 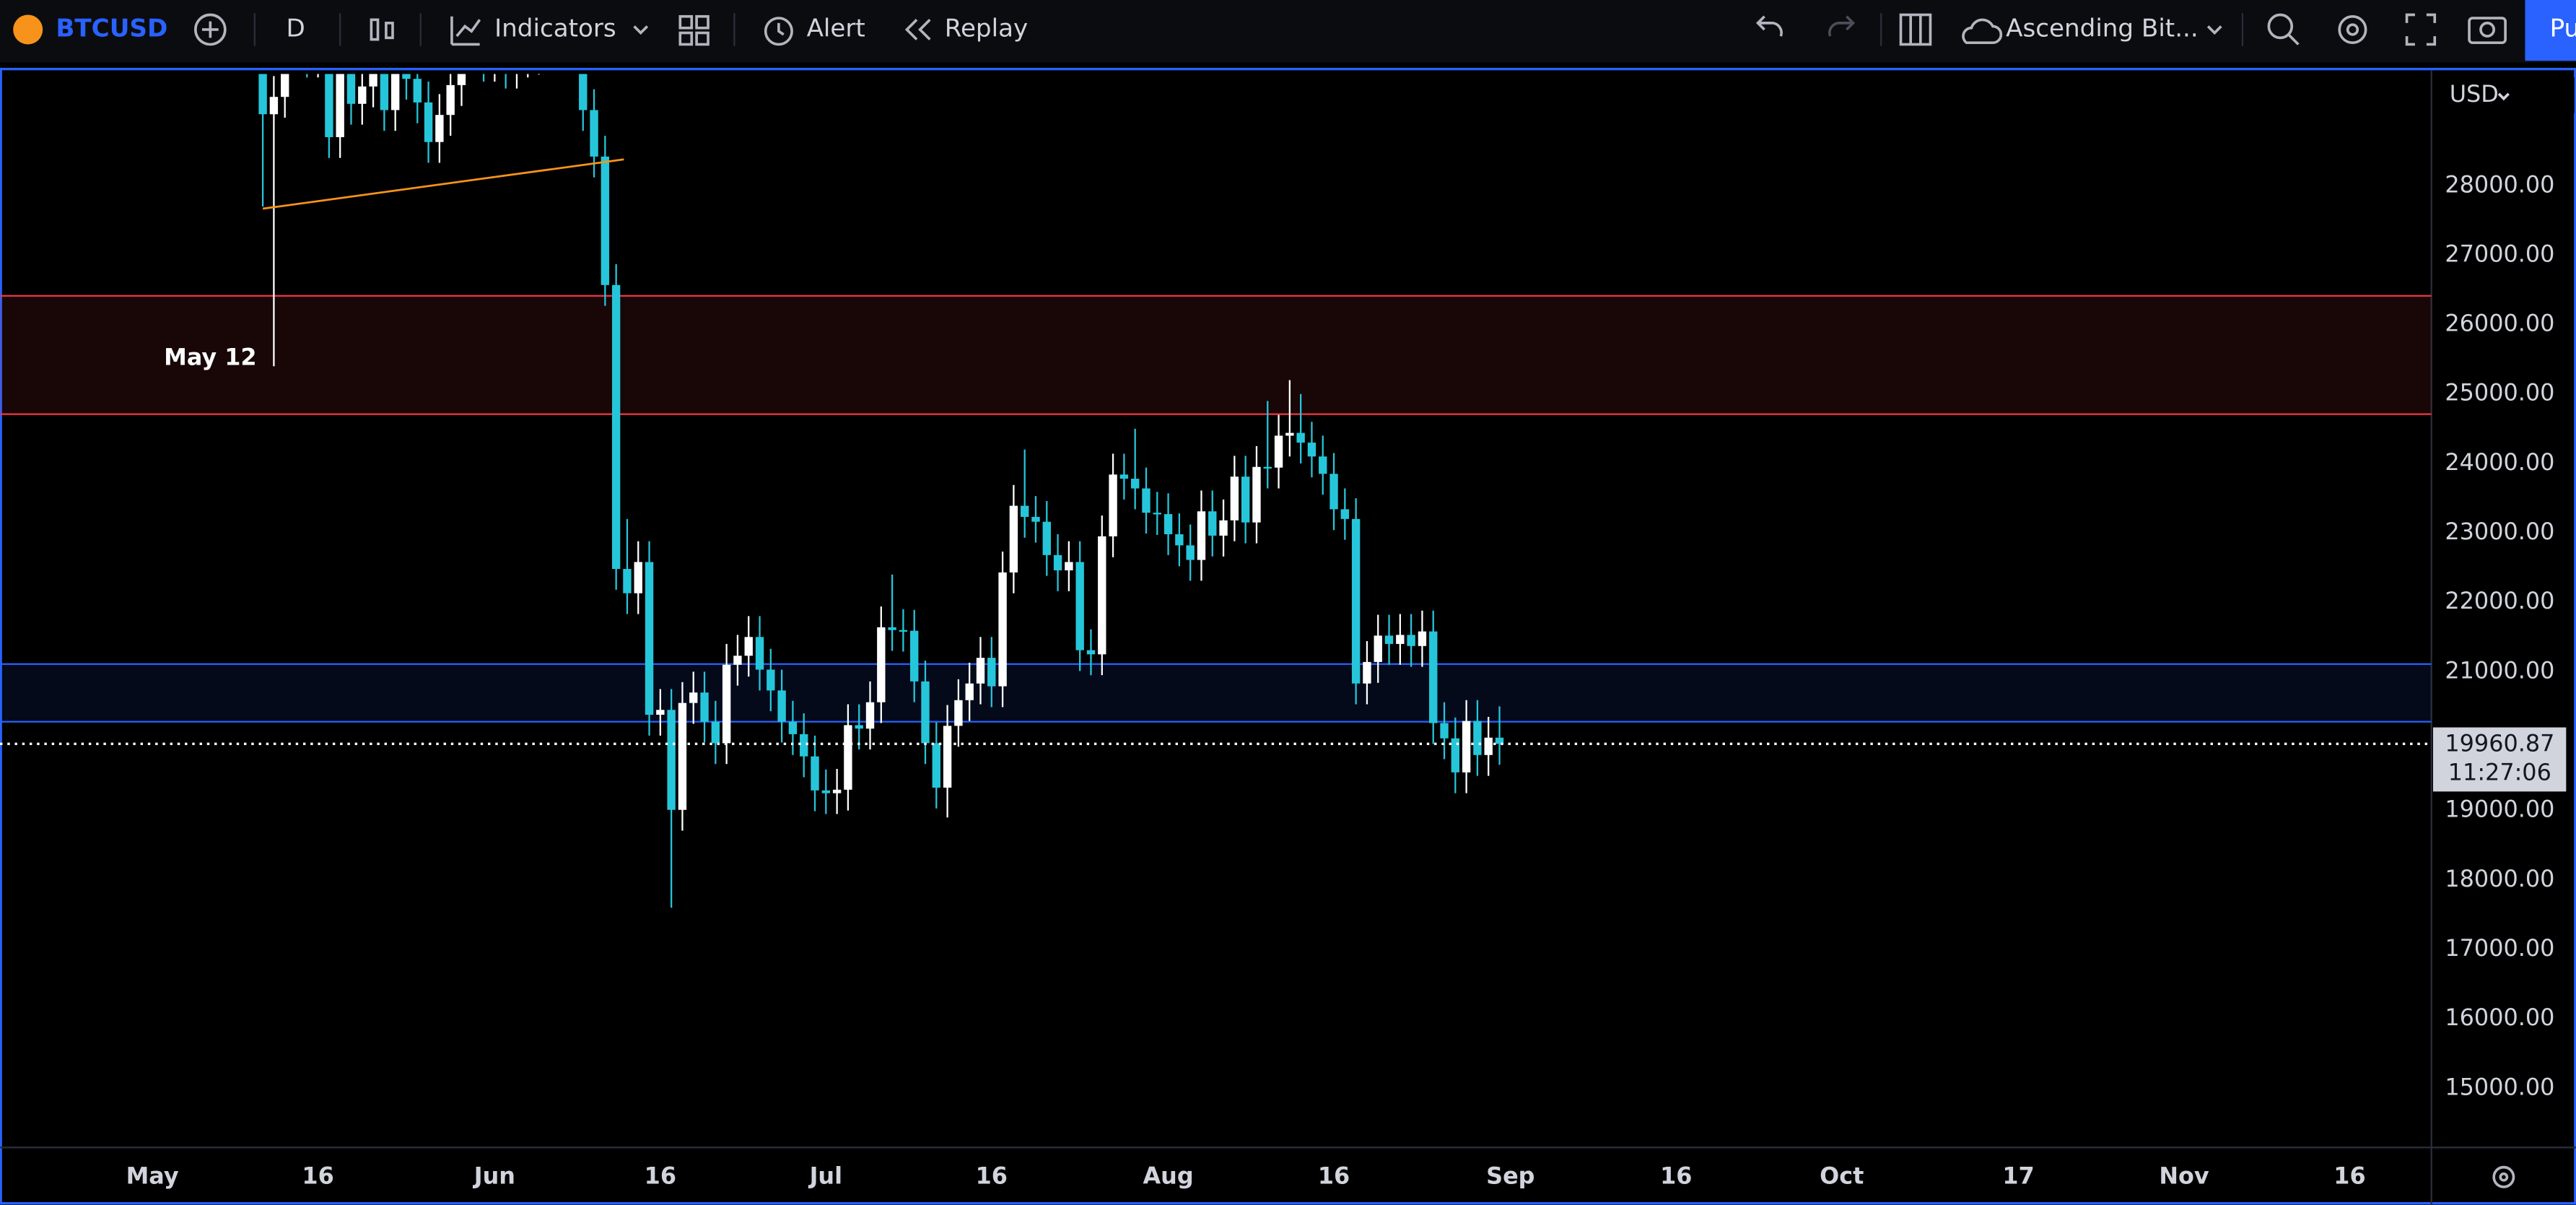 What do you see at coordinates (1842, 1175) in the screenshot?
I see `x-tick-label: Oct` at bounding box center [1842, 1175].